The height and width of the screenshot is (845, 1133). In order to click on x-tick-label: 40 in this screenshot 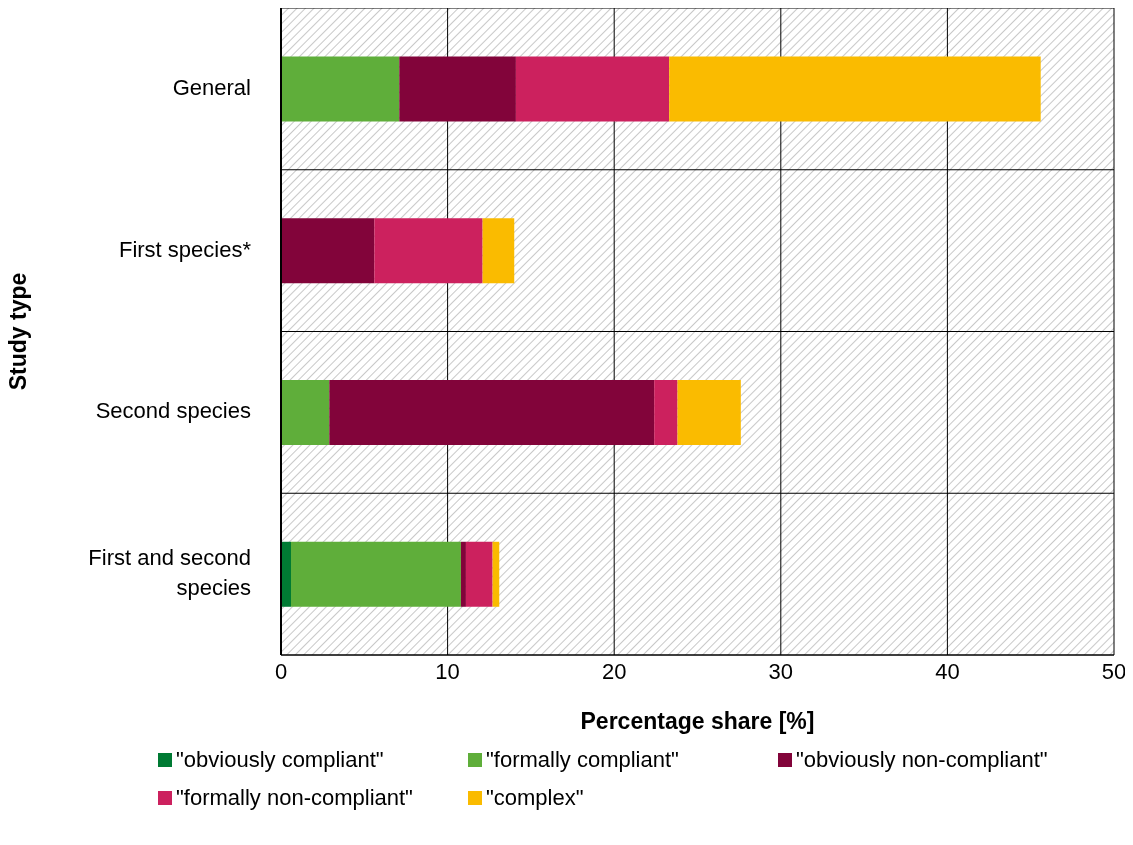, I will do `click(947, 671)`.